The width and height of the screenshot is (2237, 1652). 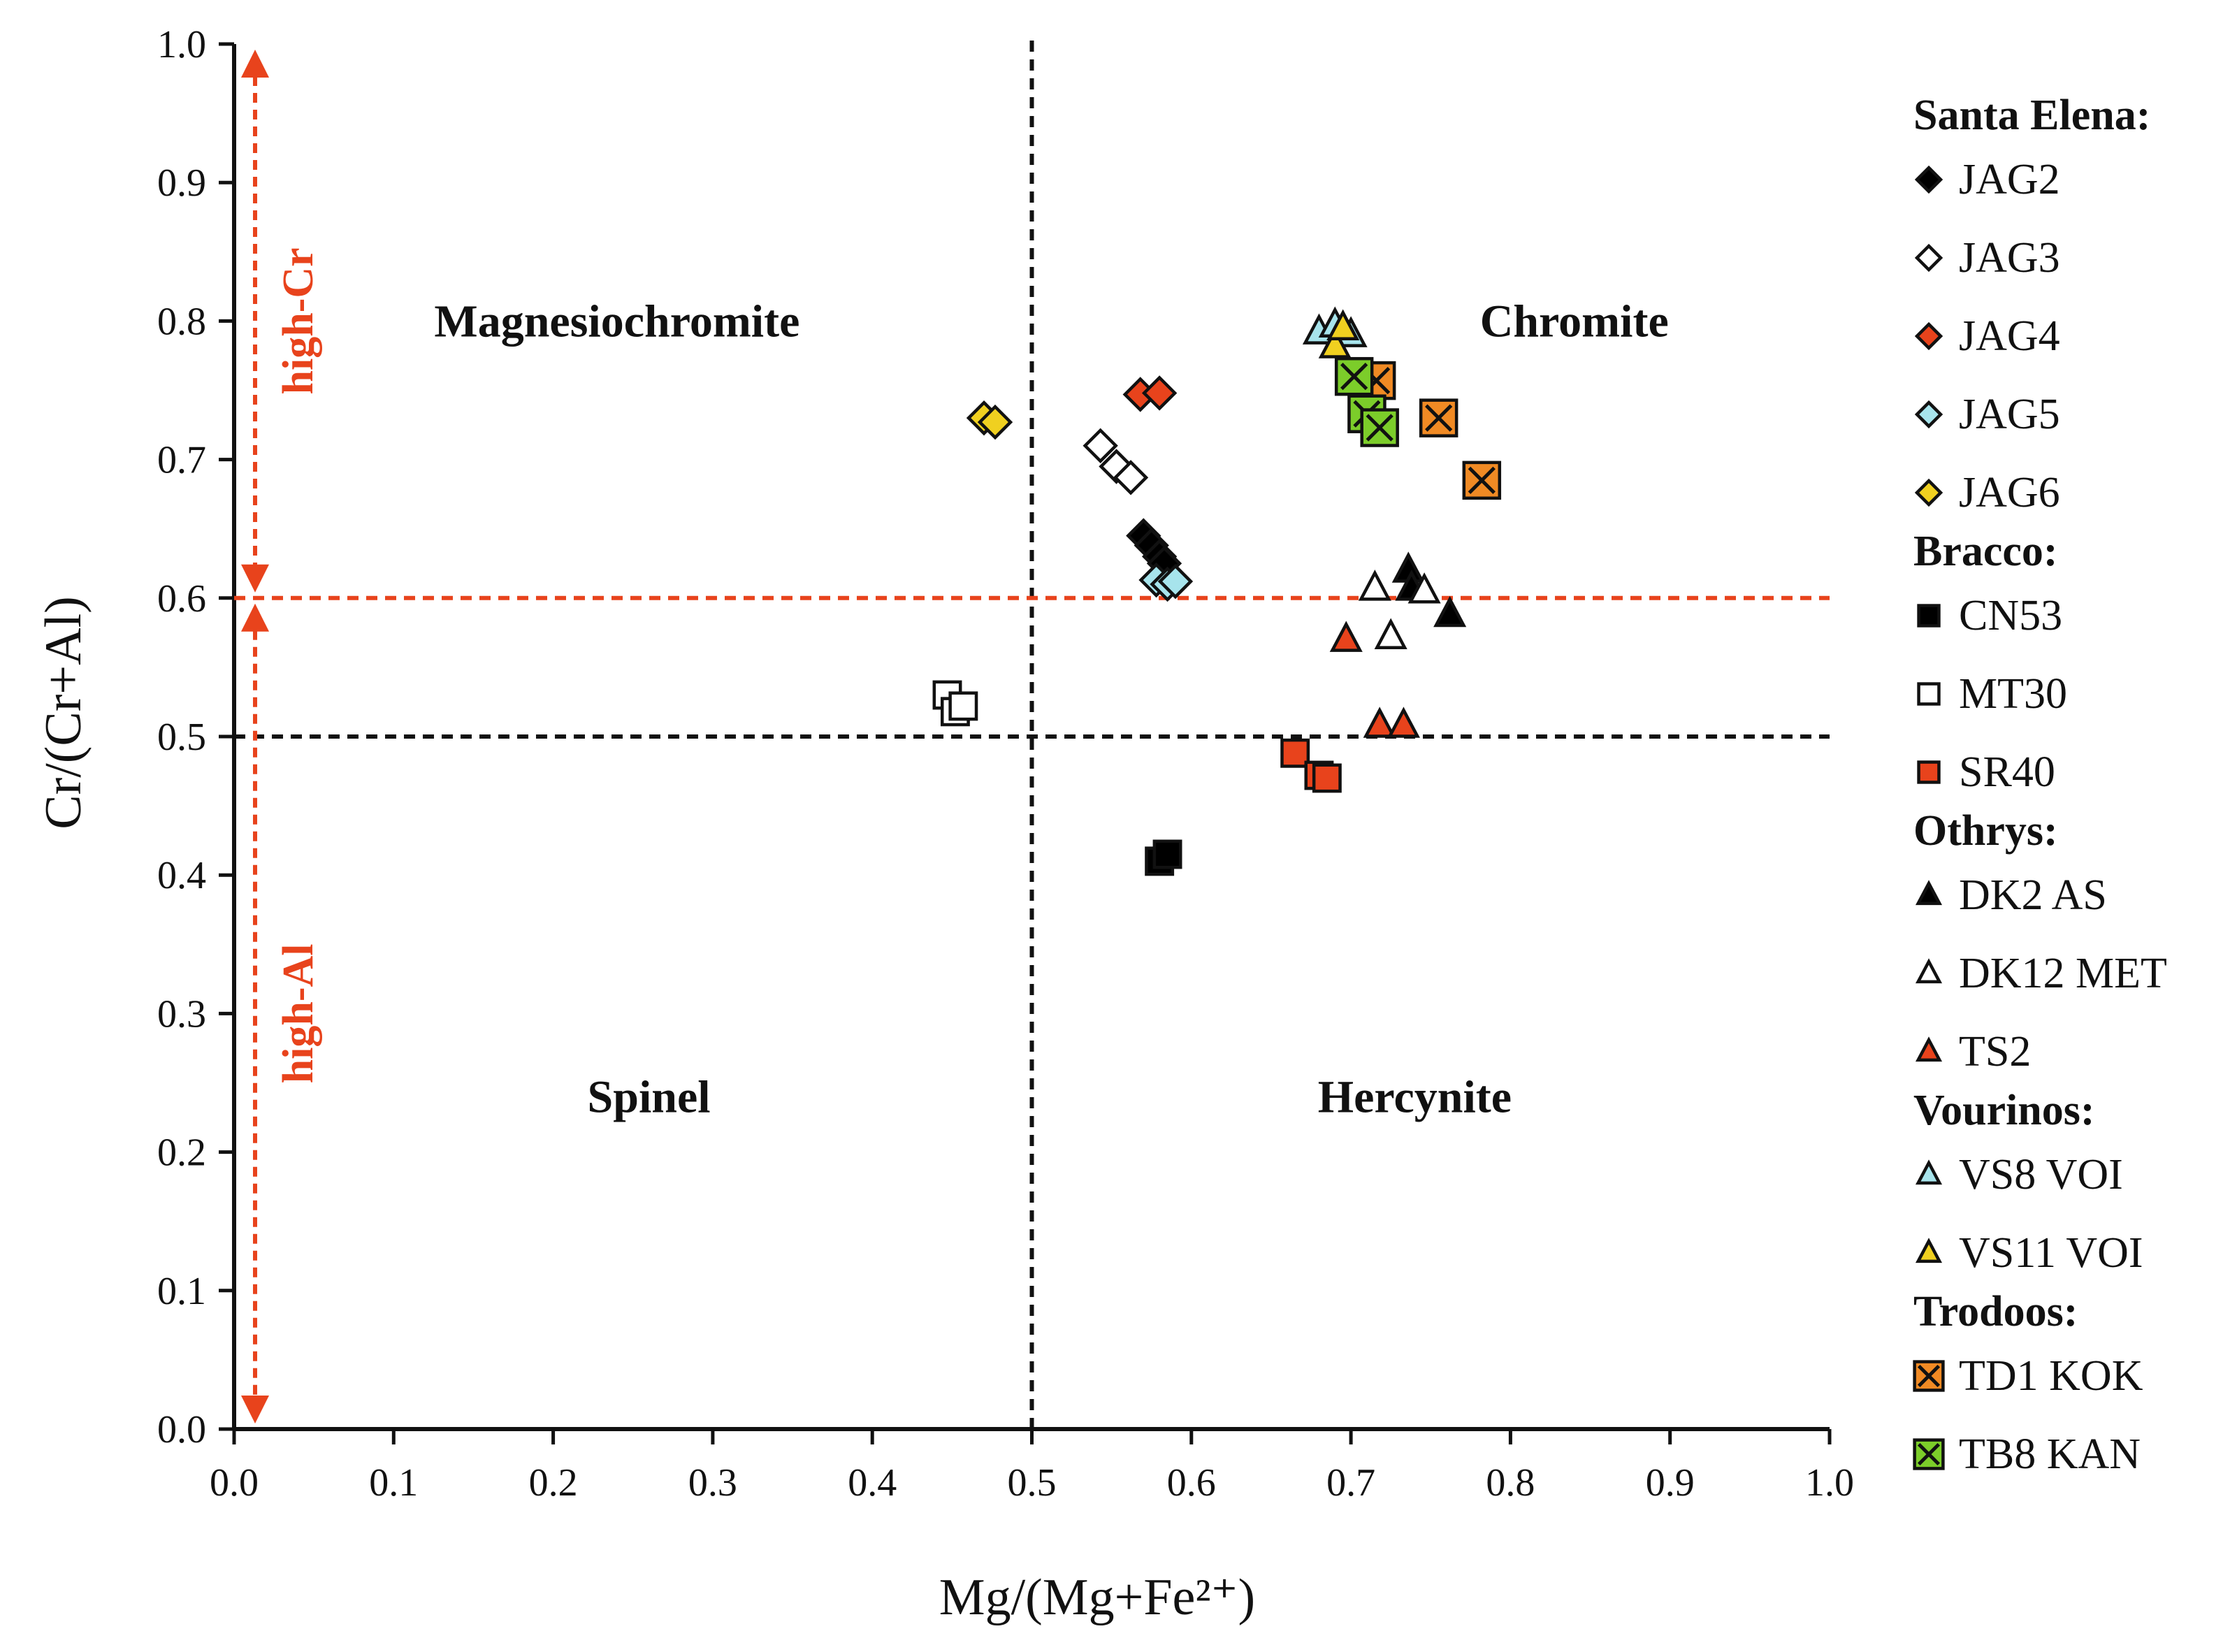 What do you see at coordinates (872, 1483) in the screenshot?
I see `x-tick-label: 0.4` at bounding box center [872, 1483].